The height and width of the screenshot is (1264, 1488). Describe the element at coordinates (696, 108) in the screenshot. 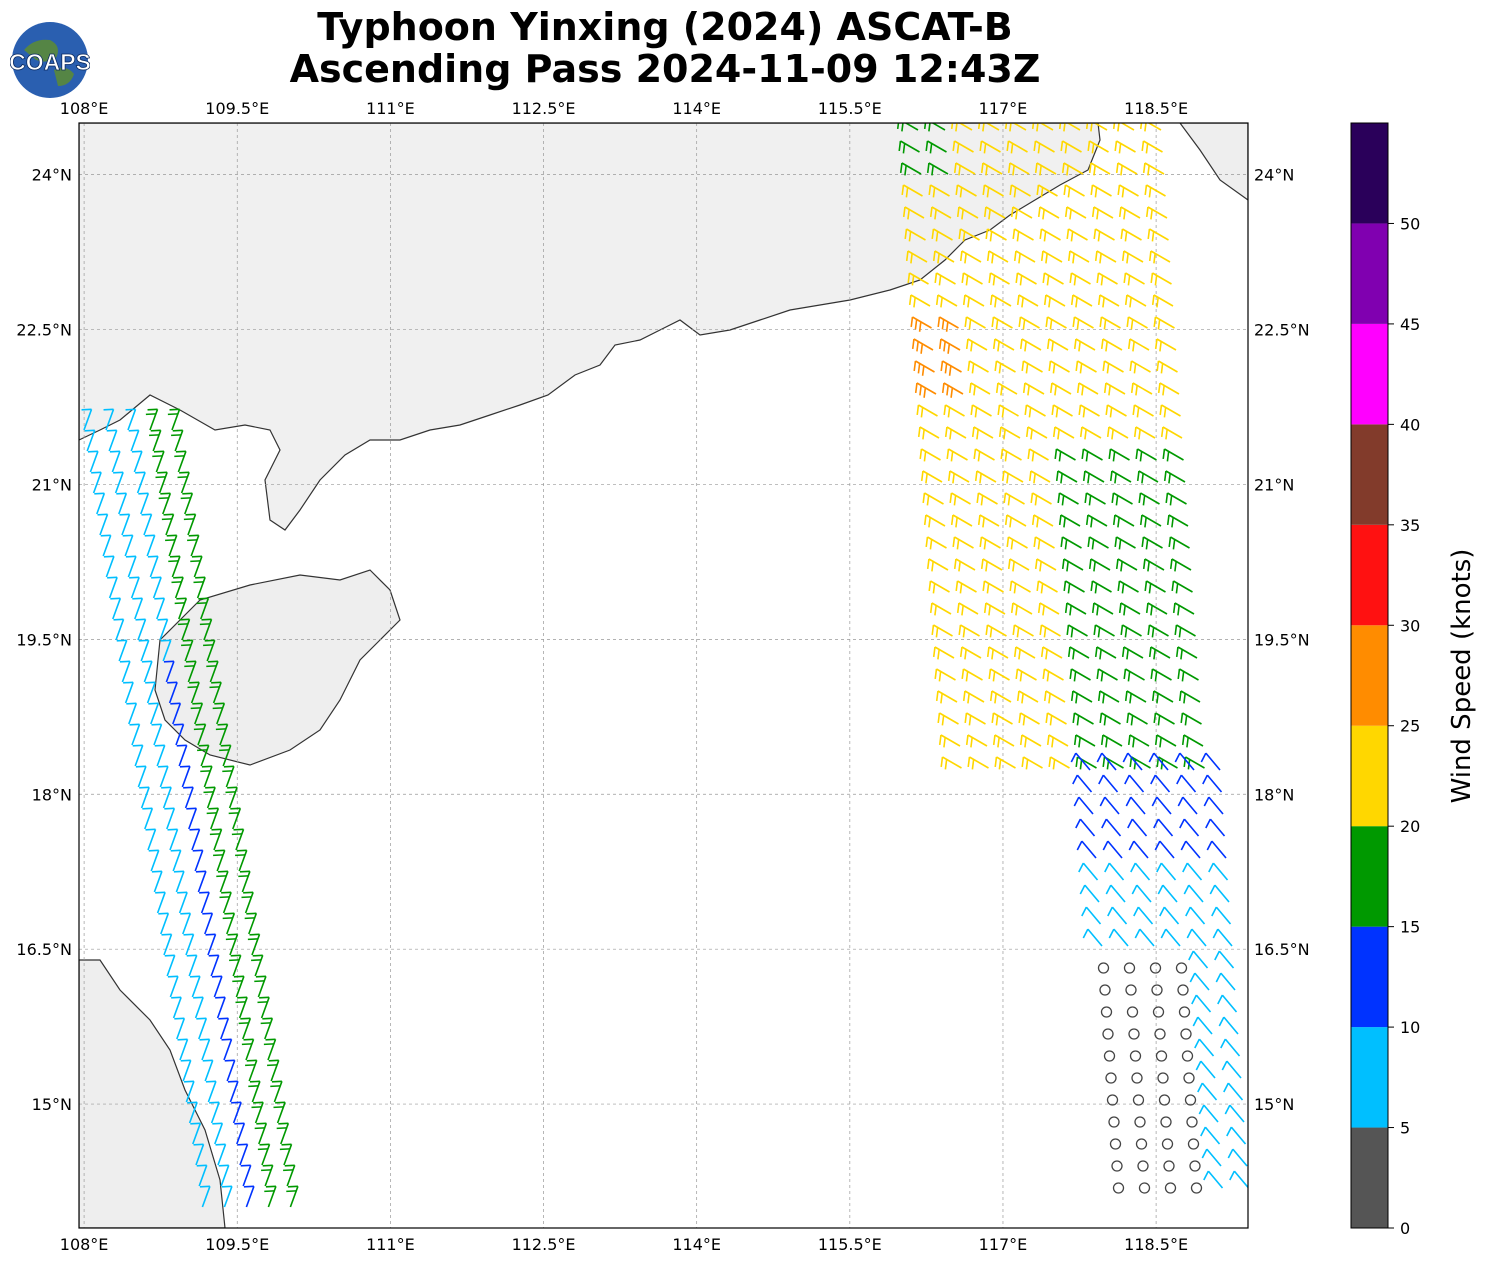

I see `lon-tick-label: 114°E` at that location.